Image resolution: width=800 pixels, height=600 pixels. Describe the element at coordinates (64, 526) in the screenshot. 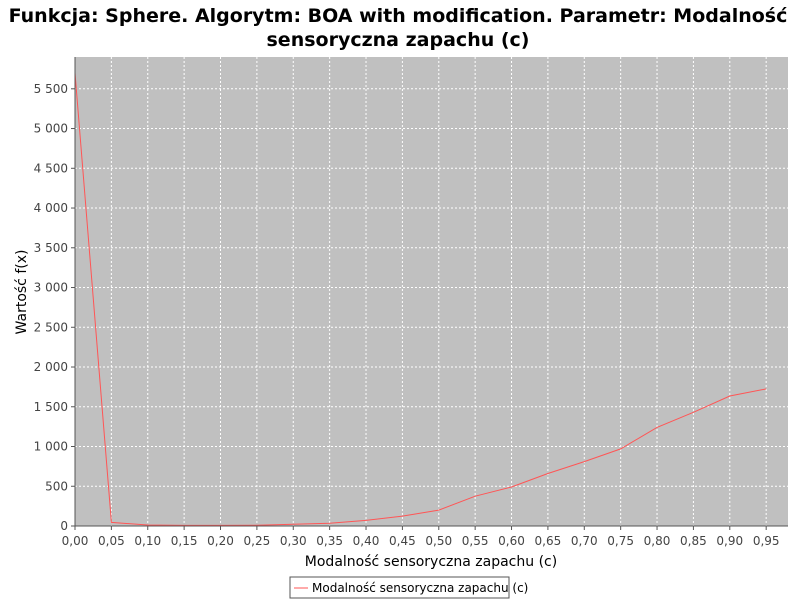

I see `y-tick-label: 0` at that location.